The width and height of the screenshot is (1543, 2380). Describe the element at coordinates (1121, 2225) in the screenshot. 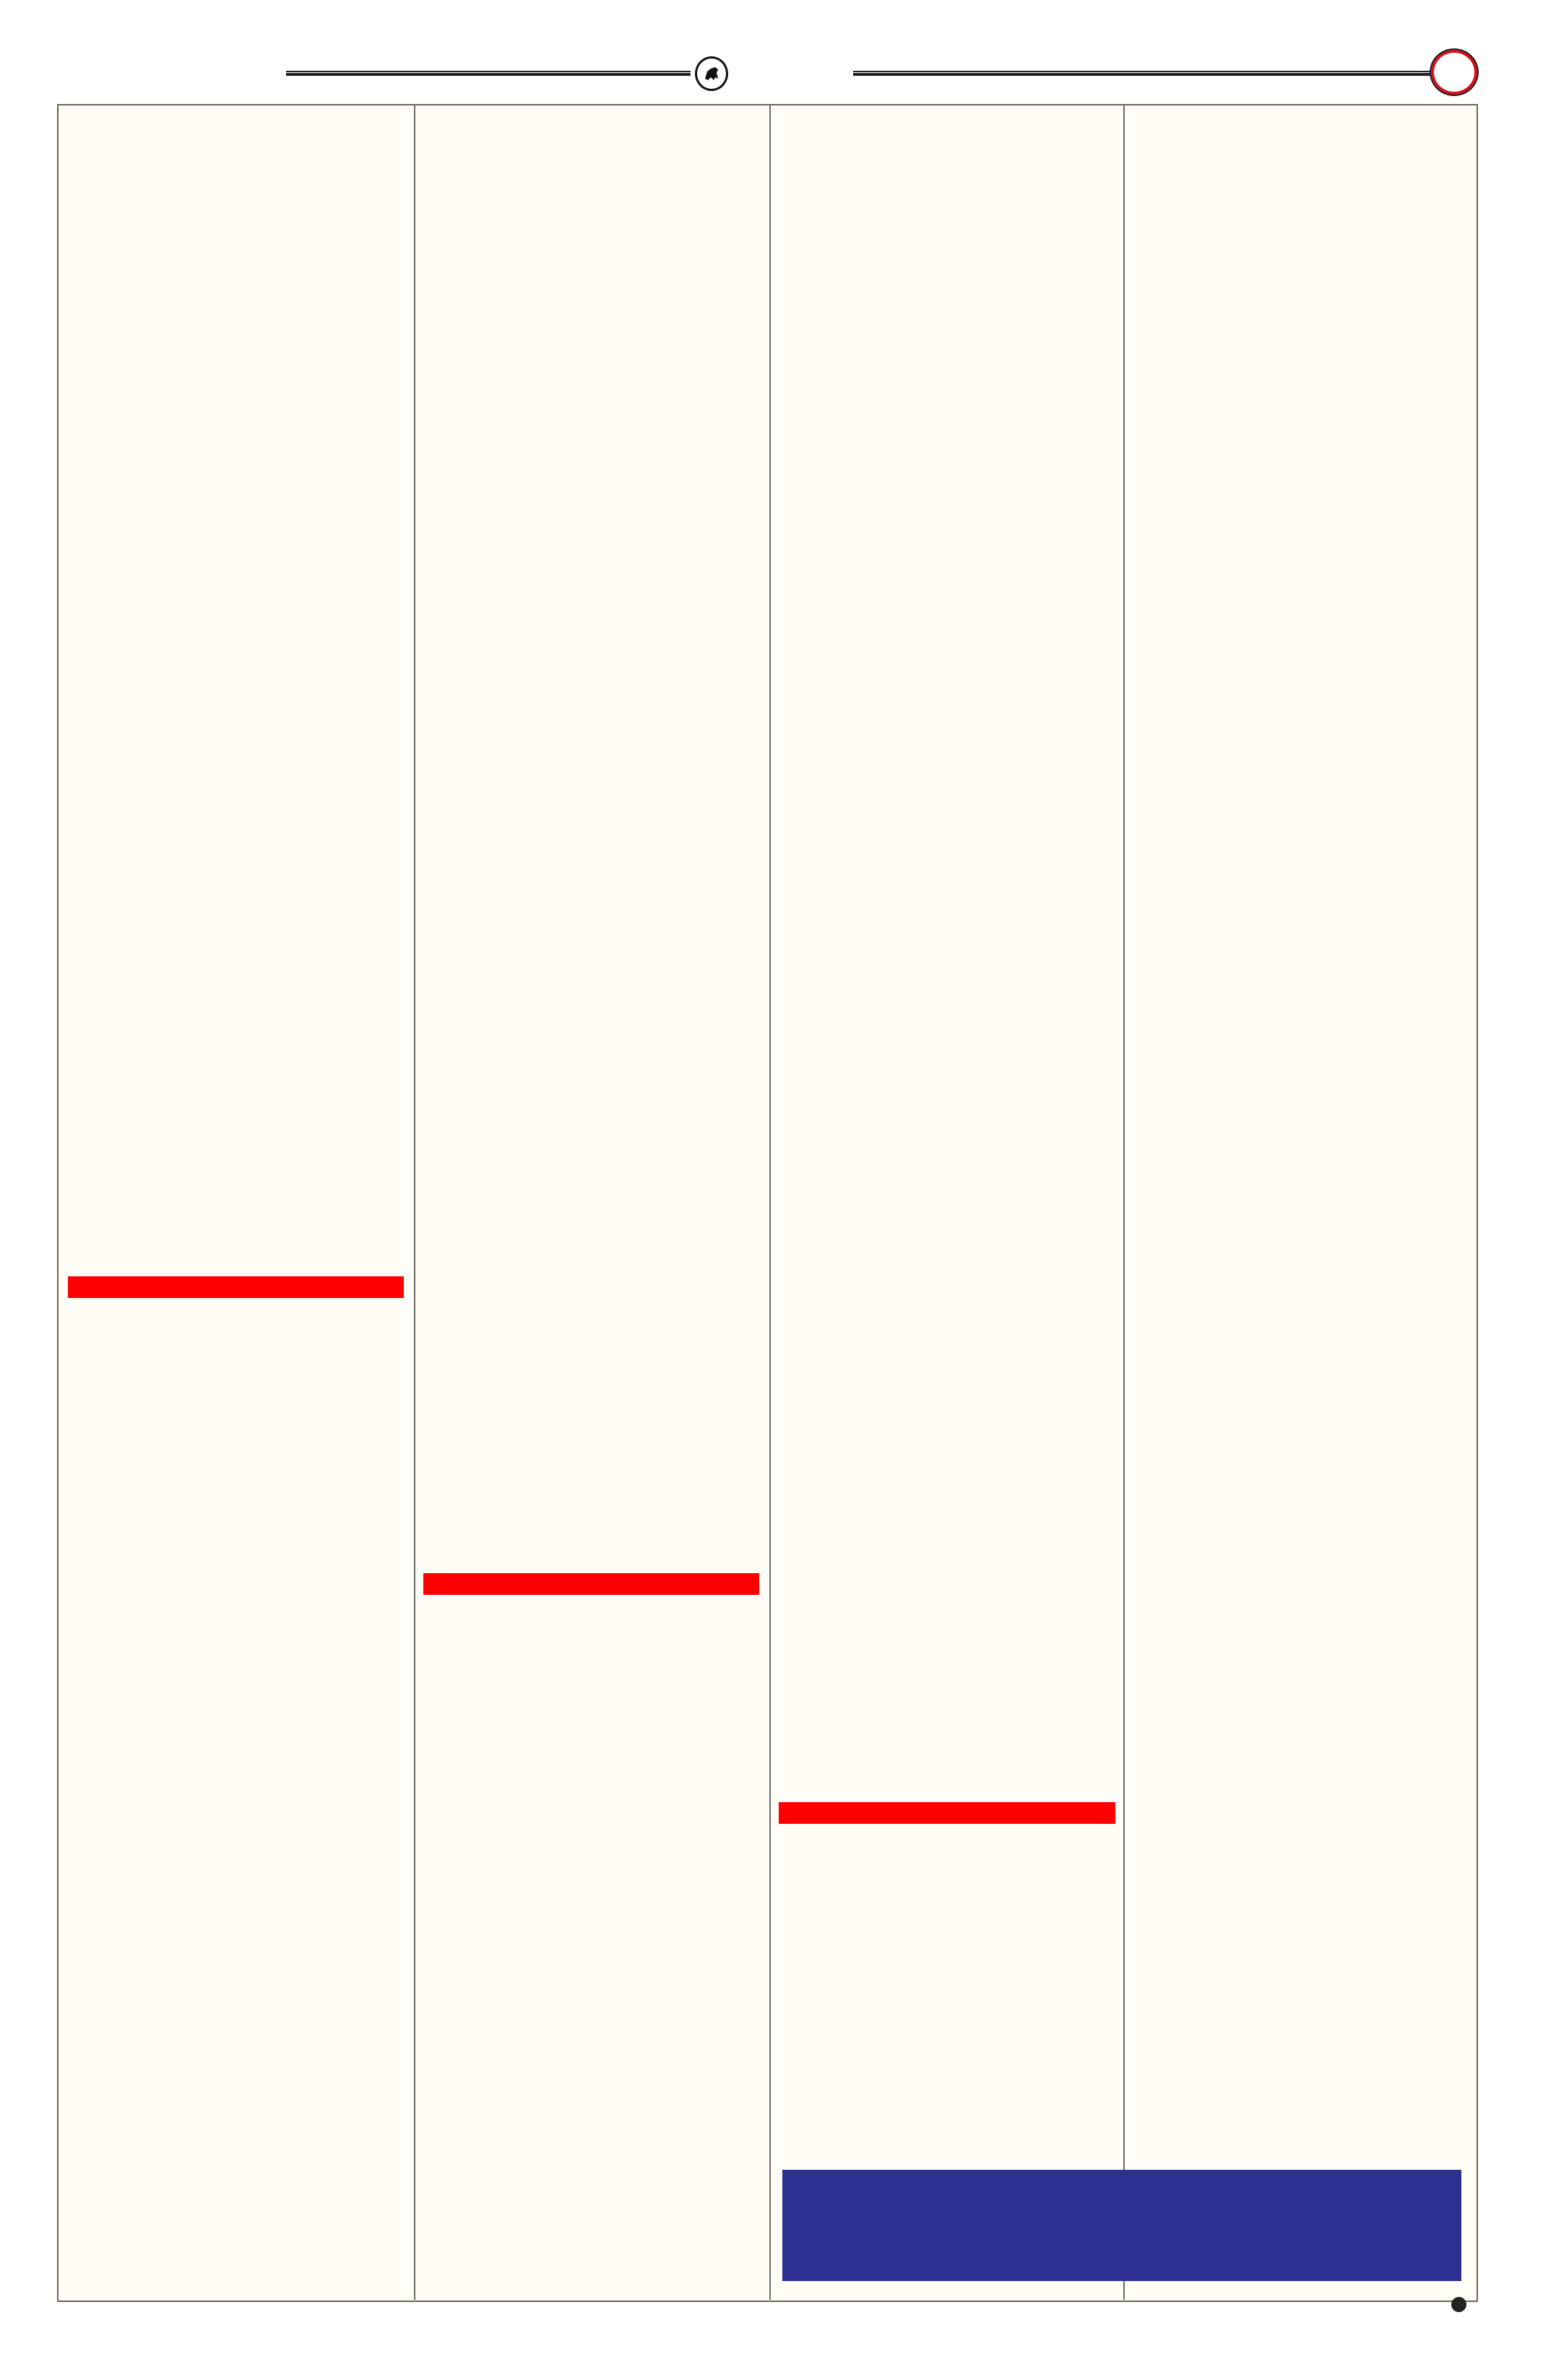

I see `blue-callout-box` at that location.